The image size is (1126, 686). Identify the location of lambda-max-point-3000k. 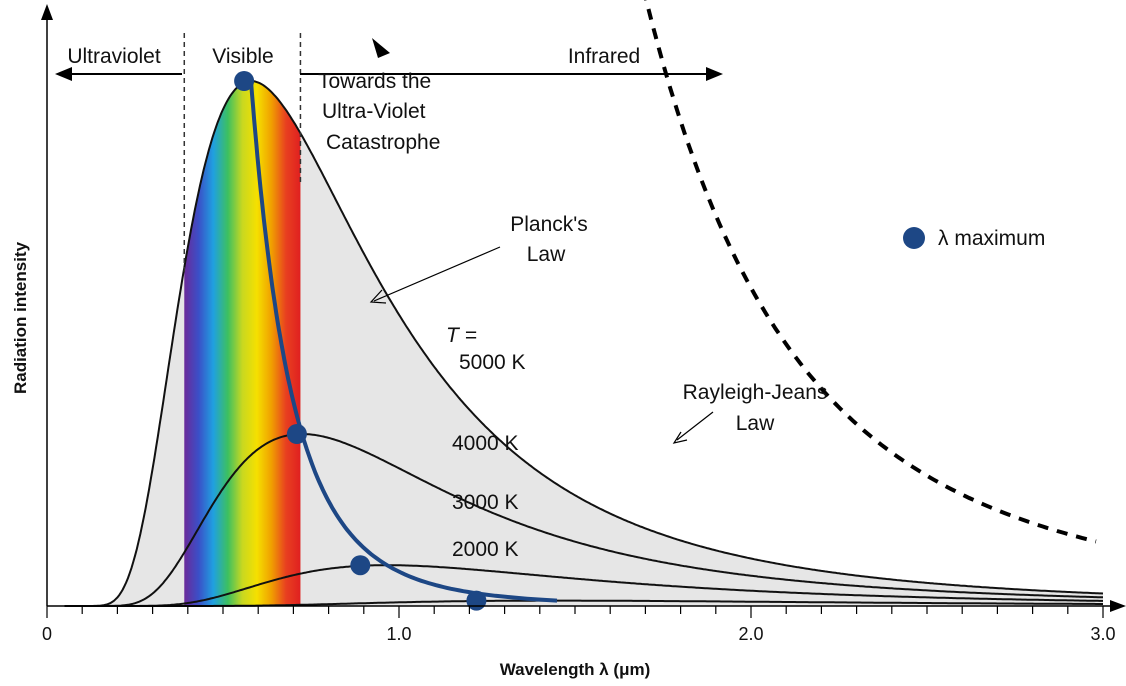
(360, 565).